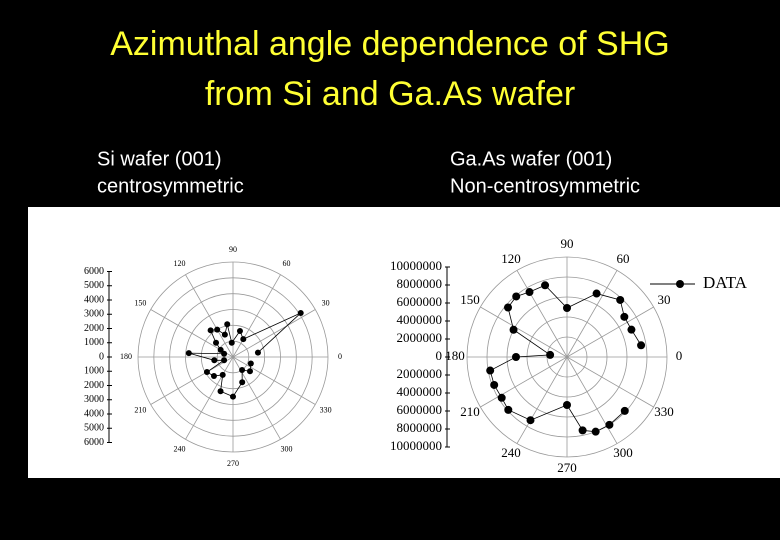 This screenshot has width=780, height=540. I want to click on r-tick-label: 4000, so click(94, 413).